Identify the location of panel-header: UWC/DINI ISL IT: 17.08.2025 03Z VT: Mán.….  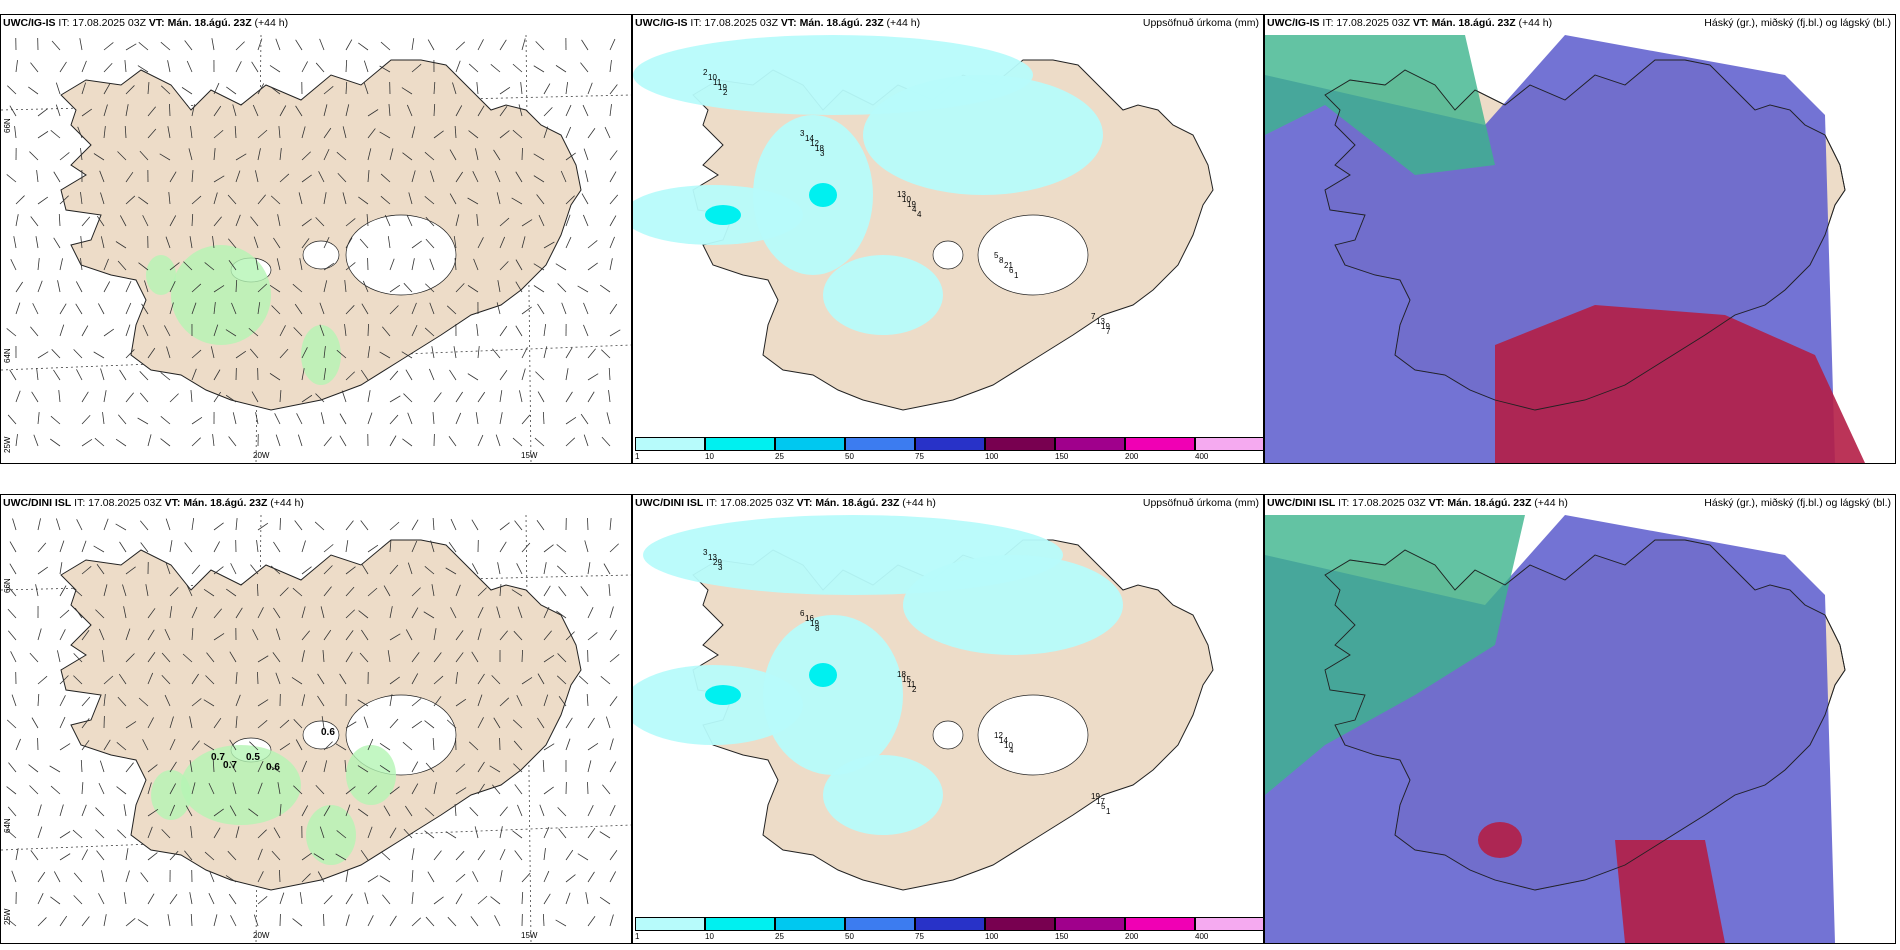
(153, 503).